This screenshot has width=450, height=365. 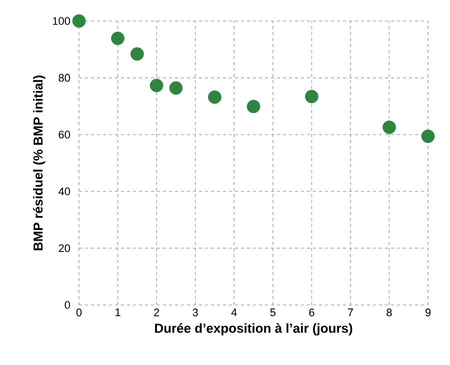 What do you see at coordinates (389, 312) in the screenshot?
I see `x-tick-label: 8` at bounding box center [389, 312].